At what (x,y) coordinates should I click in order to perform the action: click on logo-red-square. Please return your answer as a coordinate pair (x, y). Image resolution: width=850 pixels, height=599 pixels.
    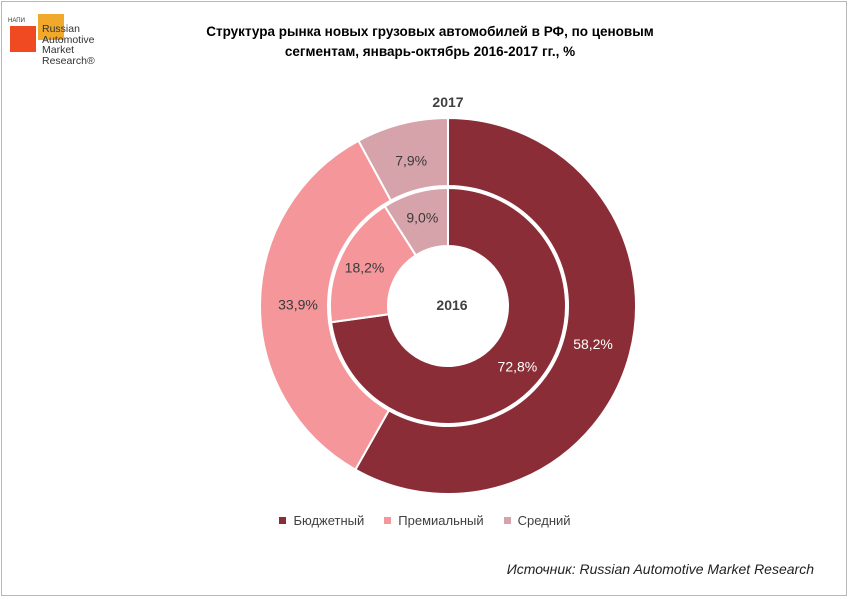
    Looking at the image, I should click on (23, 39).